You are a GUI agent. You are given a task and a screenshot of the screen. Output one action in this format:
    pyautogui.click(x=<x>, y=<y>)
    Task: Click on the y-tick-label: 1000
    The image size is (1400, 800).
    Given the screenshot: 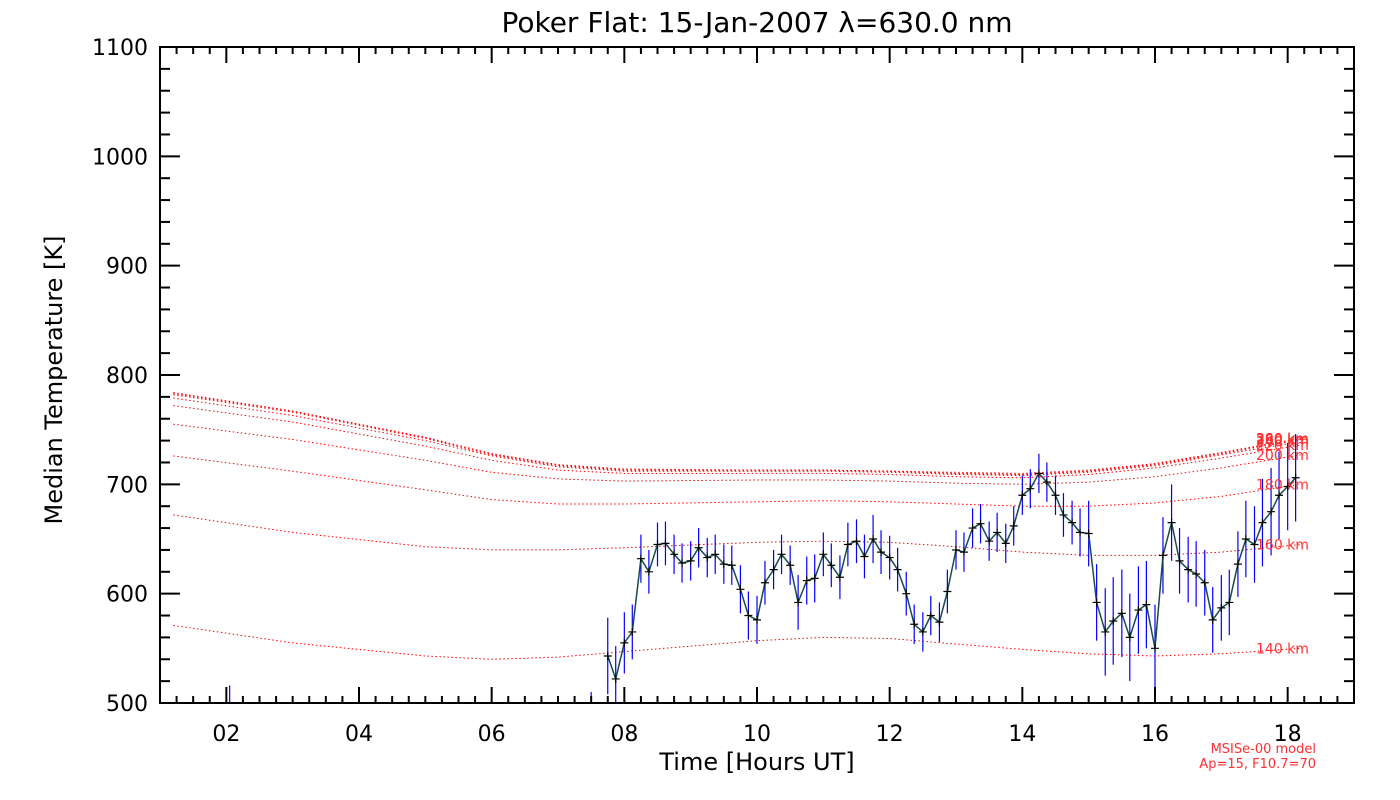 What is the action you would take?
    pyautogui.click(x=120, y=157)
    